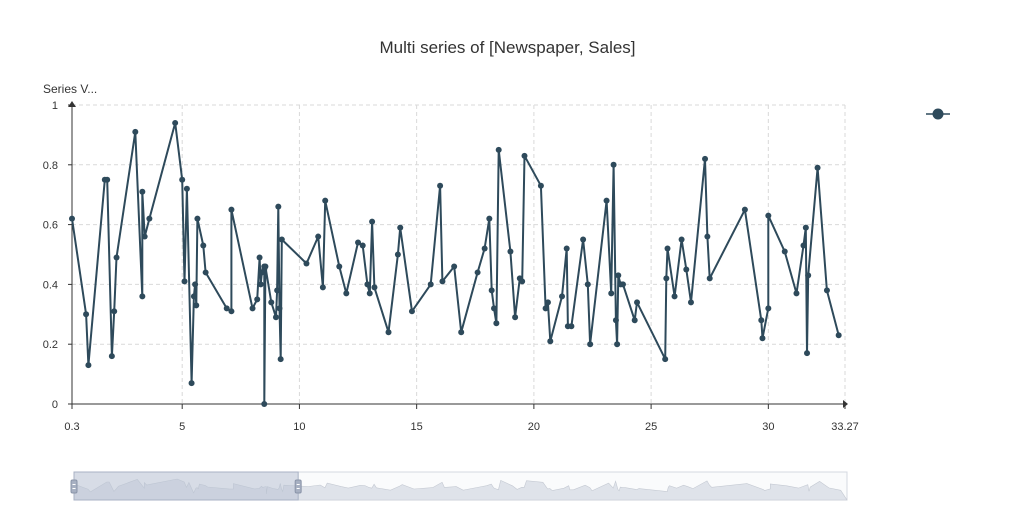  I want to click on legend, so click(938, 114).